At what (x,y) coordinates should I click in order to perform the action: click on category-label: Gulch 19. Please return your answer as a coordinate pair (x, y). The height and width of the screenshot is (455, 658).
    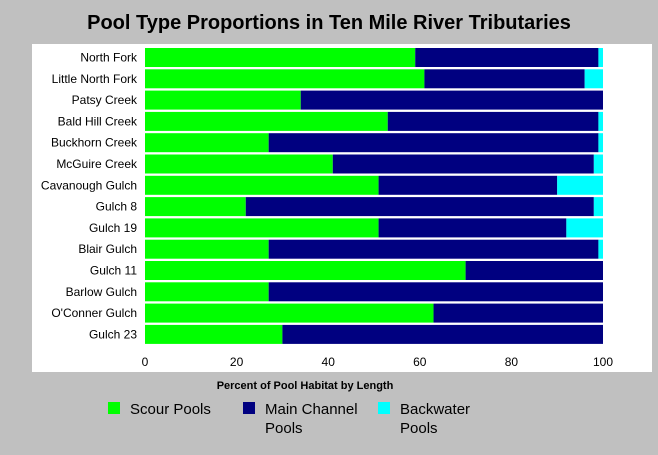
    Looking at the image, I should click on (113, 228).